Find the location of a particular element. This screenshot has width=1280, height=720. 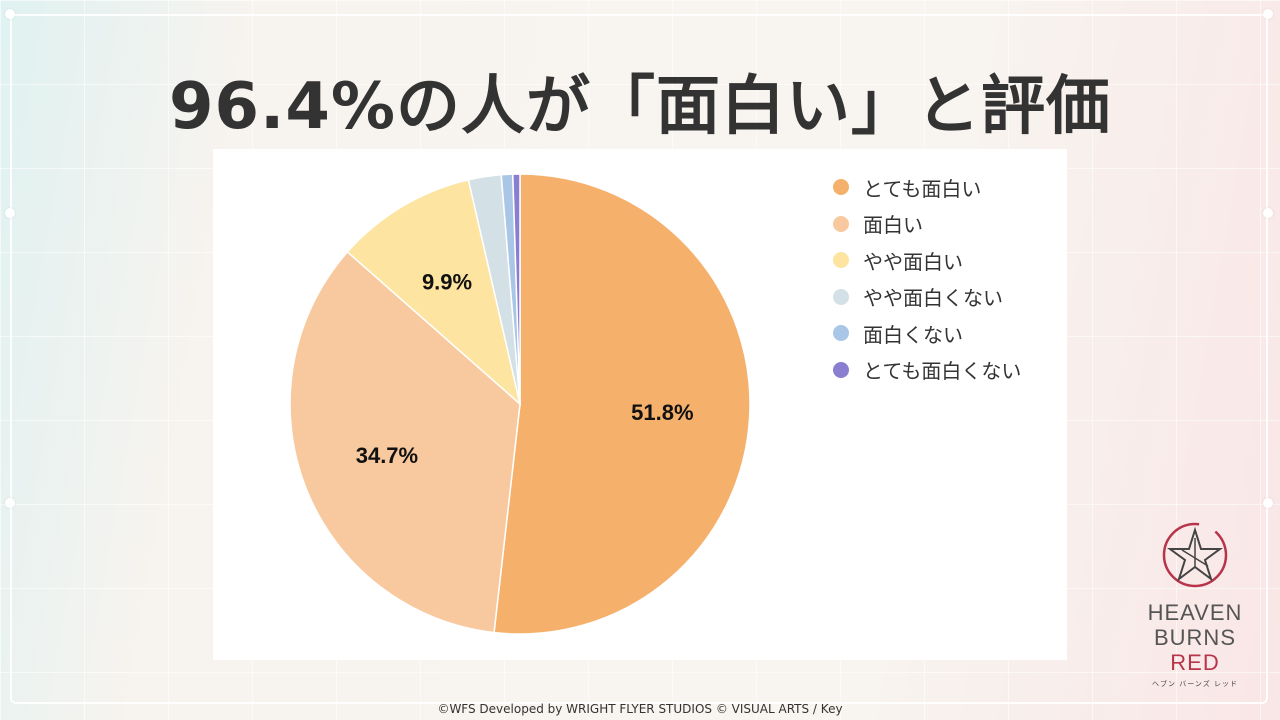

legend-item: とても面白い is located at coordinates (927, 187).